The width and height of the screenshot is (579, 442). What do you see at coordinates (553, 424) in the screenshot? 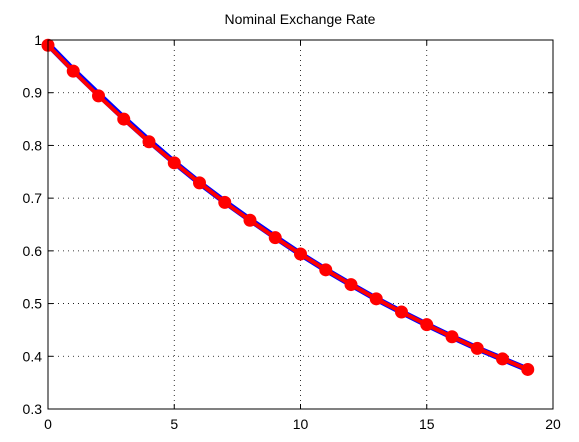
I see `x-tick-label: 20` at bounding box center [553, 424].